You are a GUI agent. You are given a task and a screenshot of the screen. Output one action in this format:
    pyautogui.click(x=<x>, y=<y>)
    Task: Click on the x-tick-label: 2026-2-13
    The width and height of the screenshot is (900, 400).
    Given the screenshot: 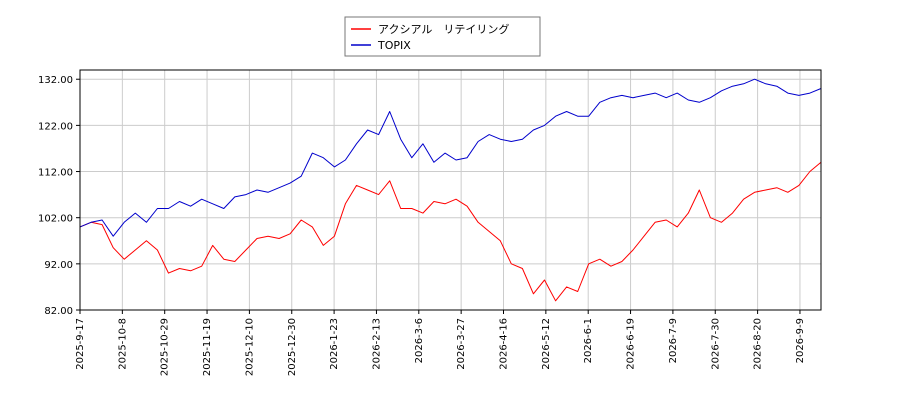 What is the action you would take?
    pyautogui.click(x=376, y=344)
    